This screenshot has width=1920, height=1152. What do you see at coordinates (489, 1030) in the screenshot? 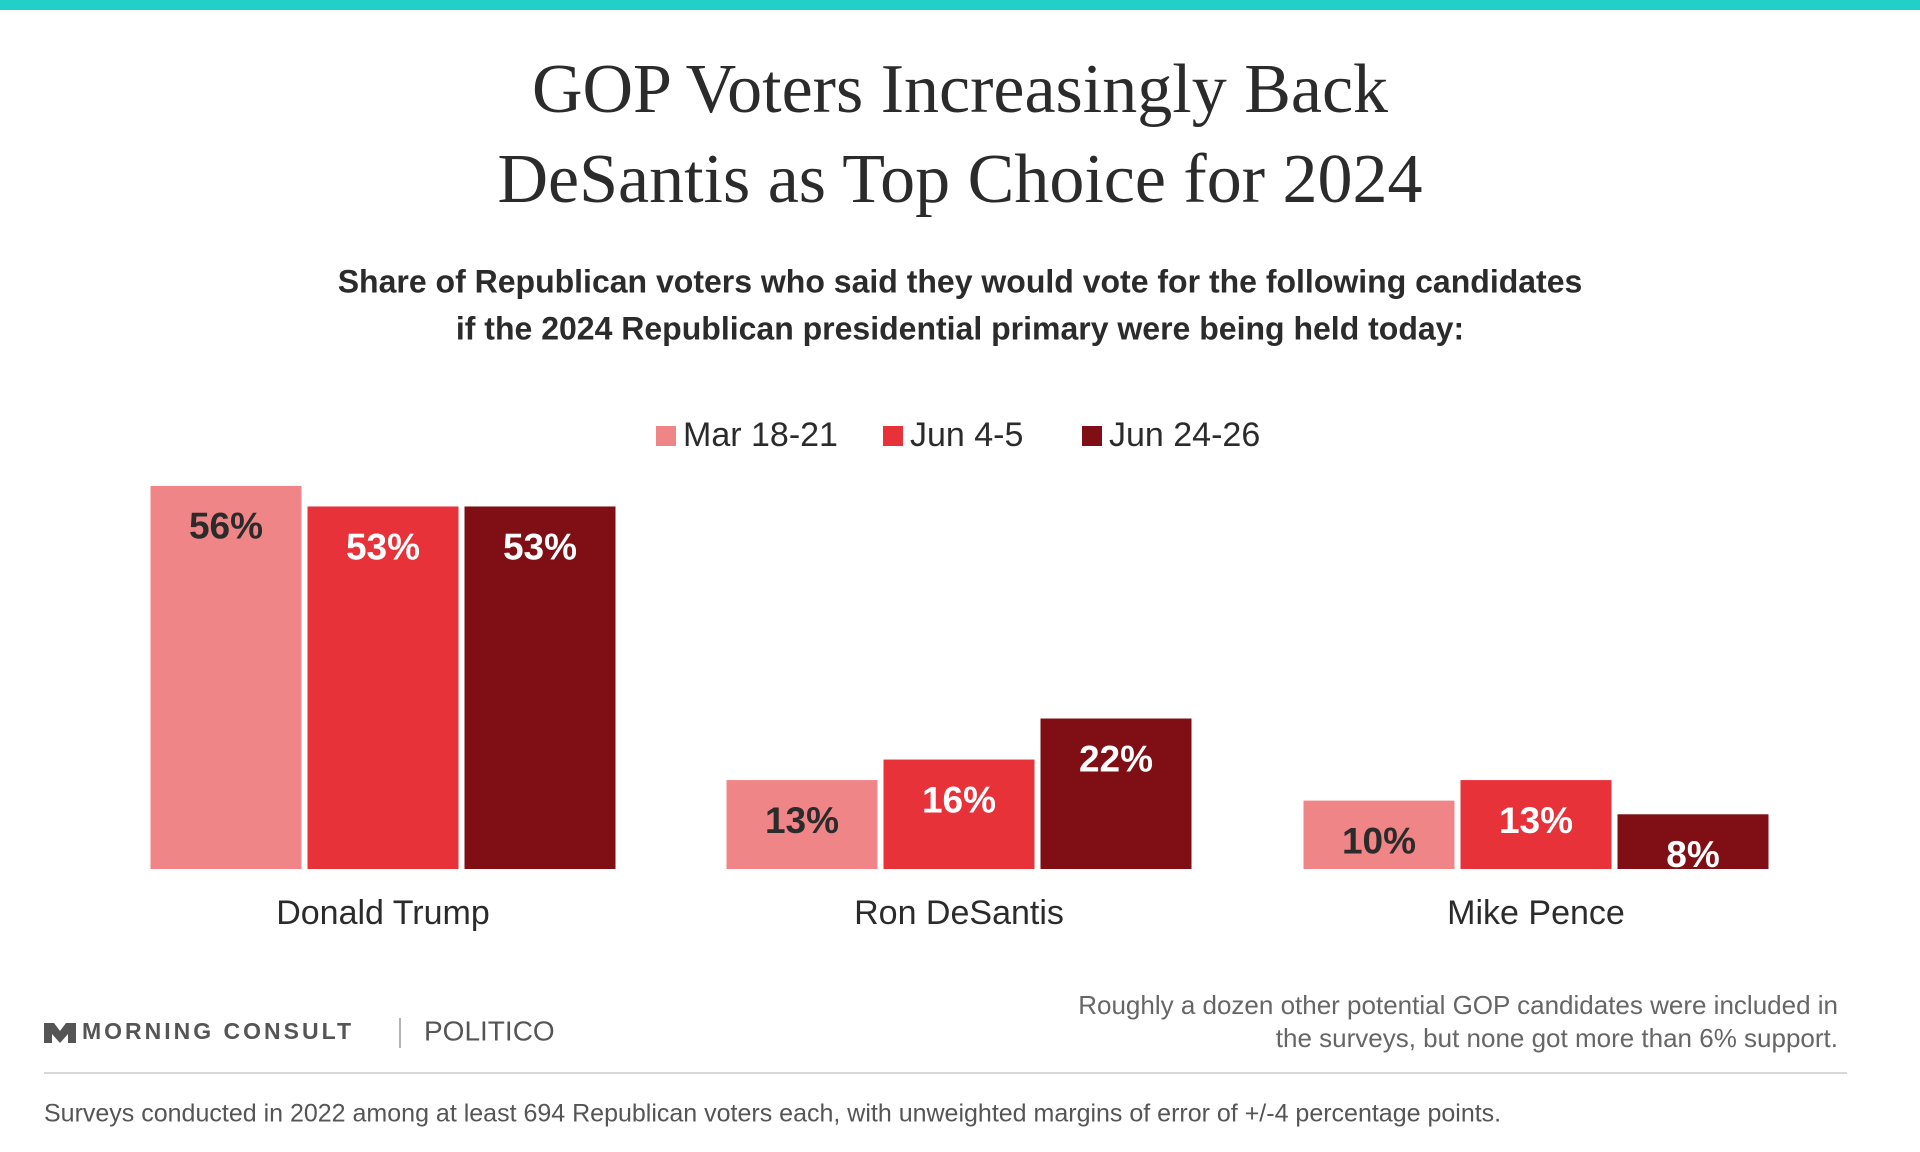
I see `brand: POLITICO` at bounding box center [489, 1030].